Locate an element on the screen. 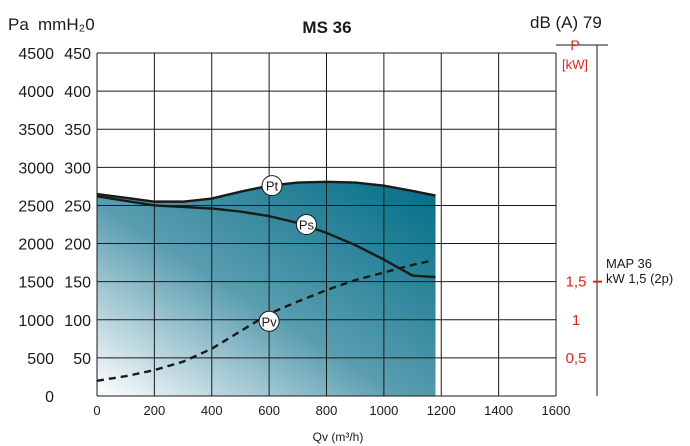 This screenshot has width=690, height=446. x-tick-label: 200 is located at coordinates (155, 410).